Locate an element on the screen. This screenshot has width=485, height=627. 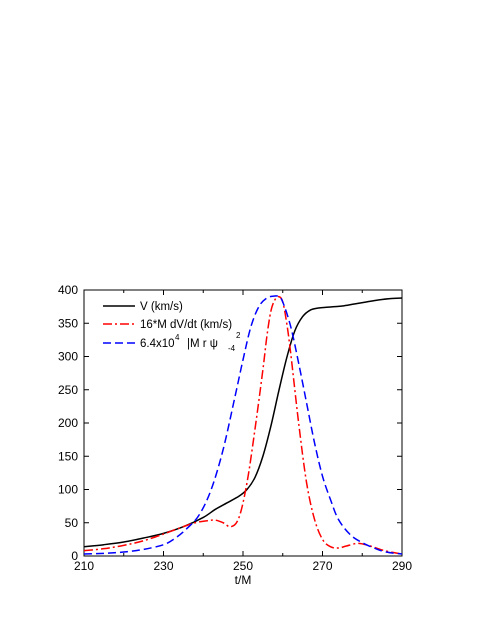
y-tick-label: 400 is located at coordinates (68, 290).